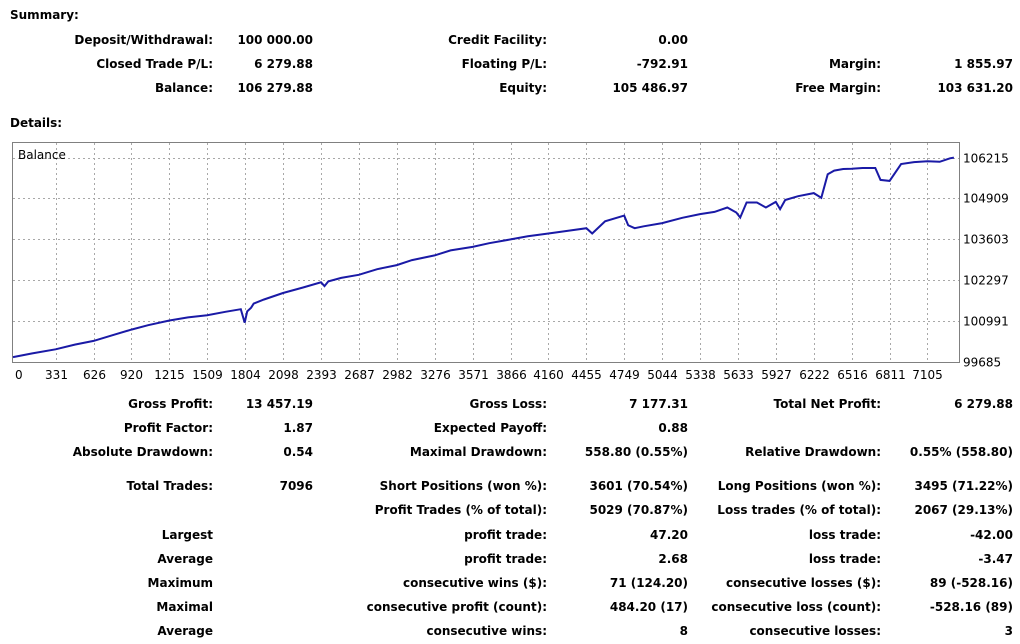 This screenshot has height=644, width=1020. I want to click on equity-value: 105 486.97, so click(650, 88).